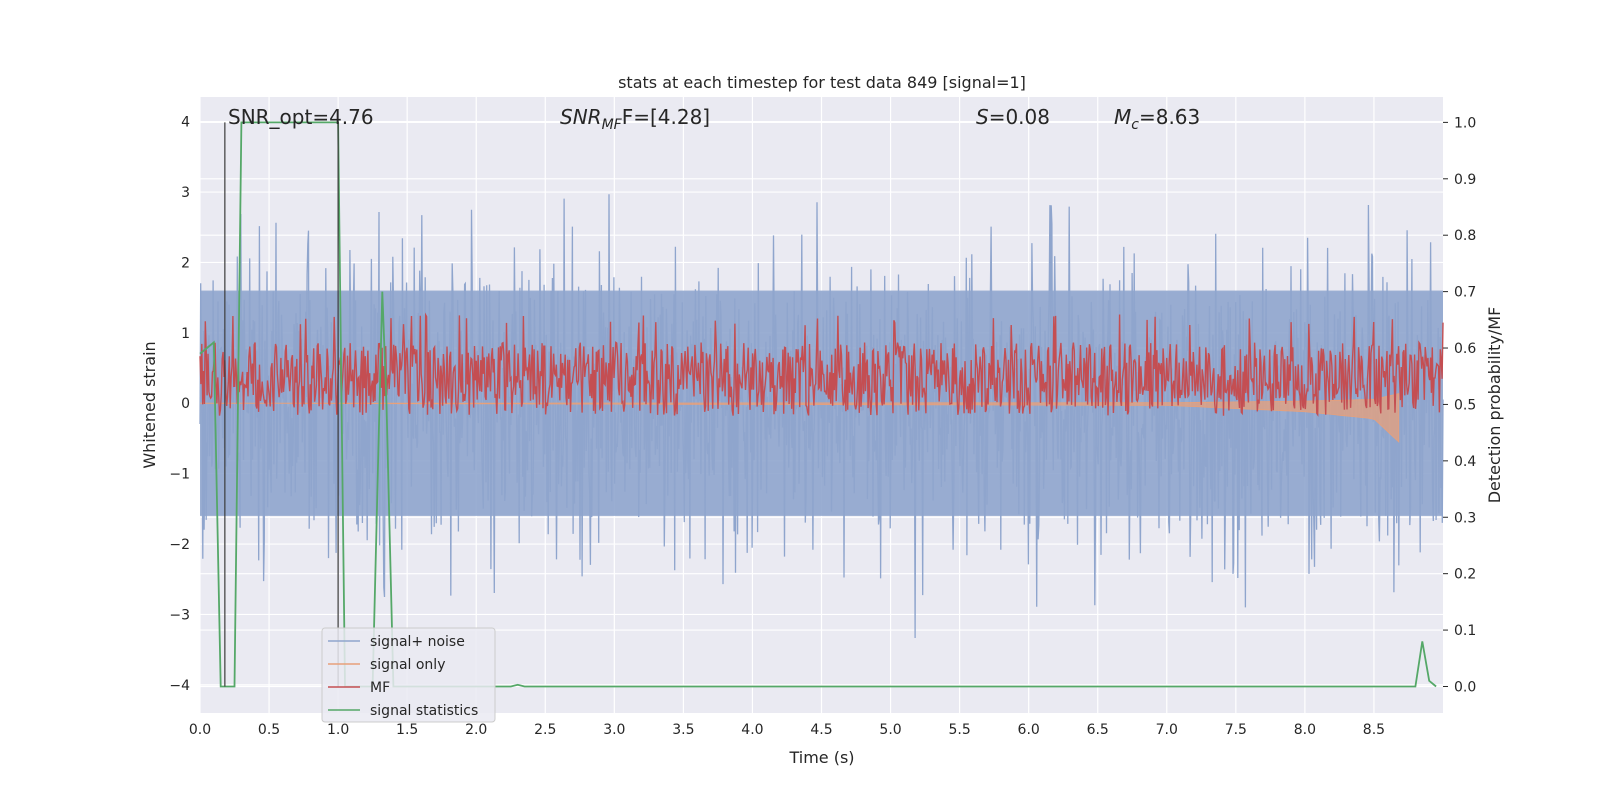  Describe the element at coordinates (1374, 730) in the screenshot. I see `x-tick-label: 8.5` at that location.